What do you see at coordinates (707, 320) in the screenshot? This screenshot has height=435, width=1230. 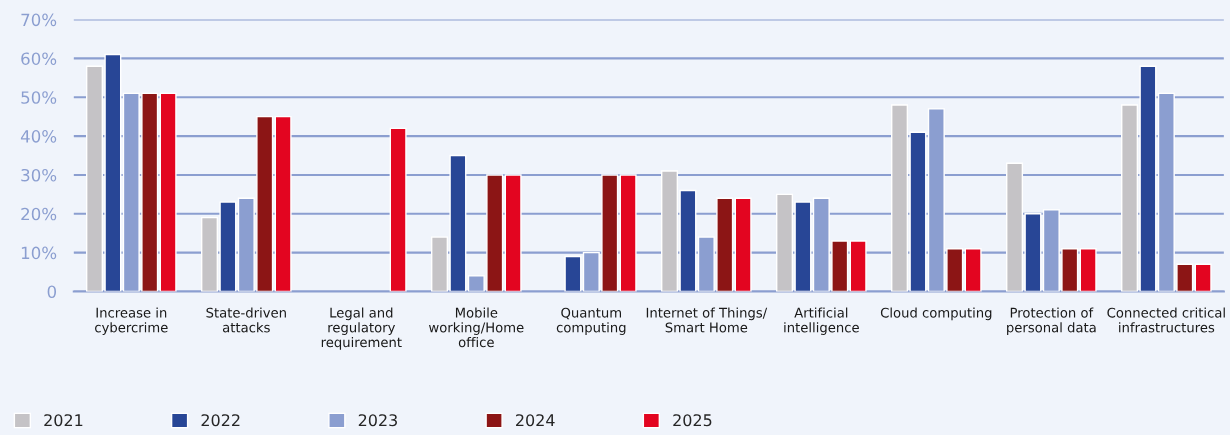 I see `x-tick-label: Internet of Things/ Smart Home` at bounding box center [707, 320].